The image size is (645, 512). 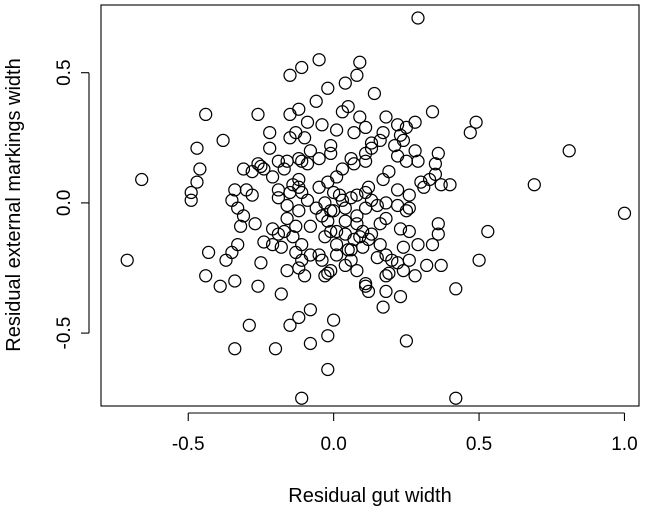 What do you see at coordinates (624, 444) in the screenshot?
I see `x-tick-label: 1.0` at bounding box center [624, 444].